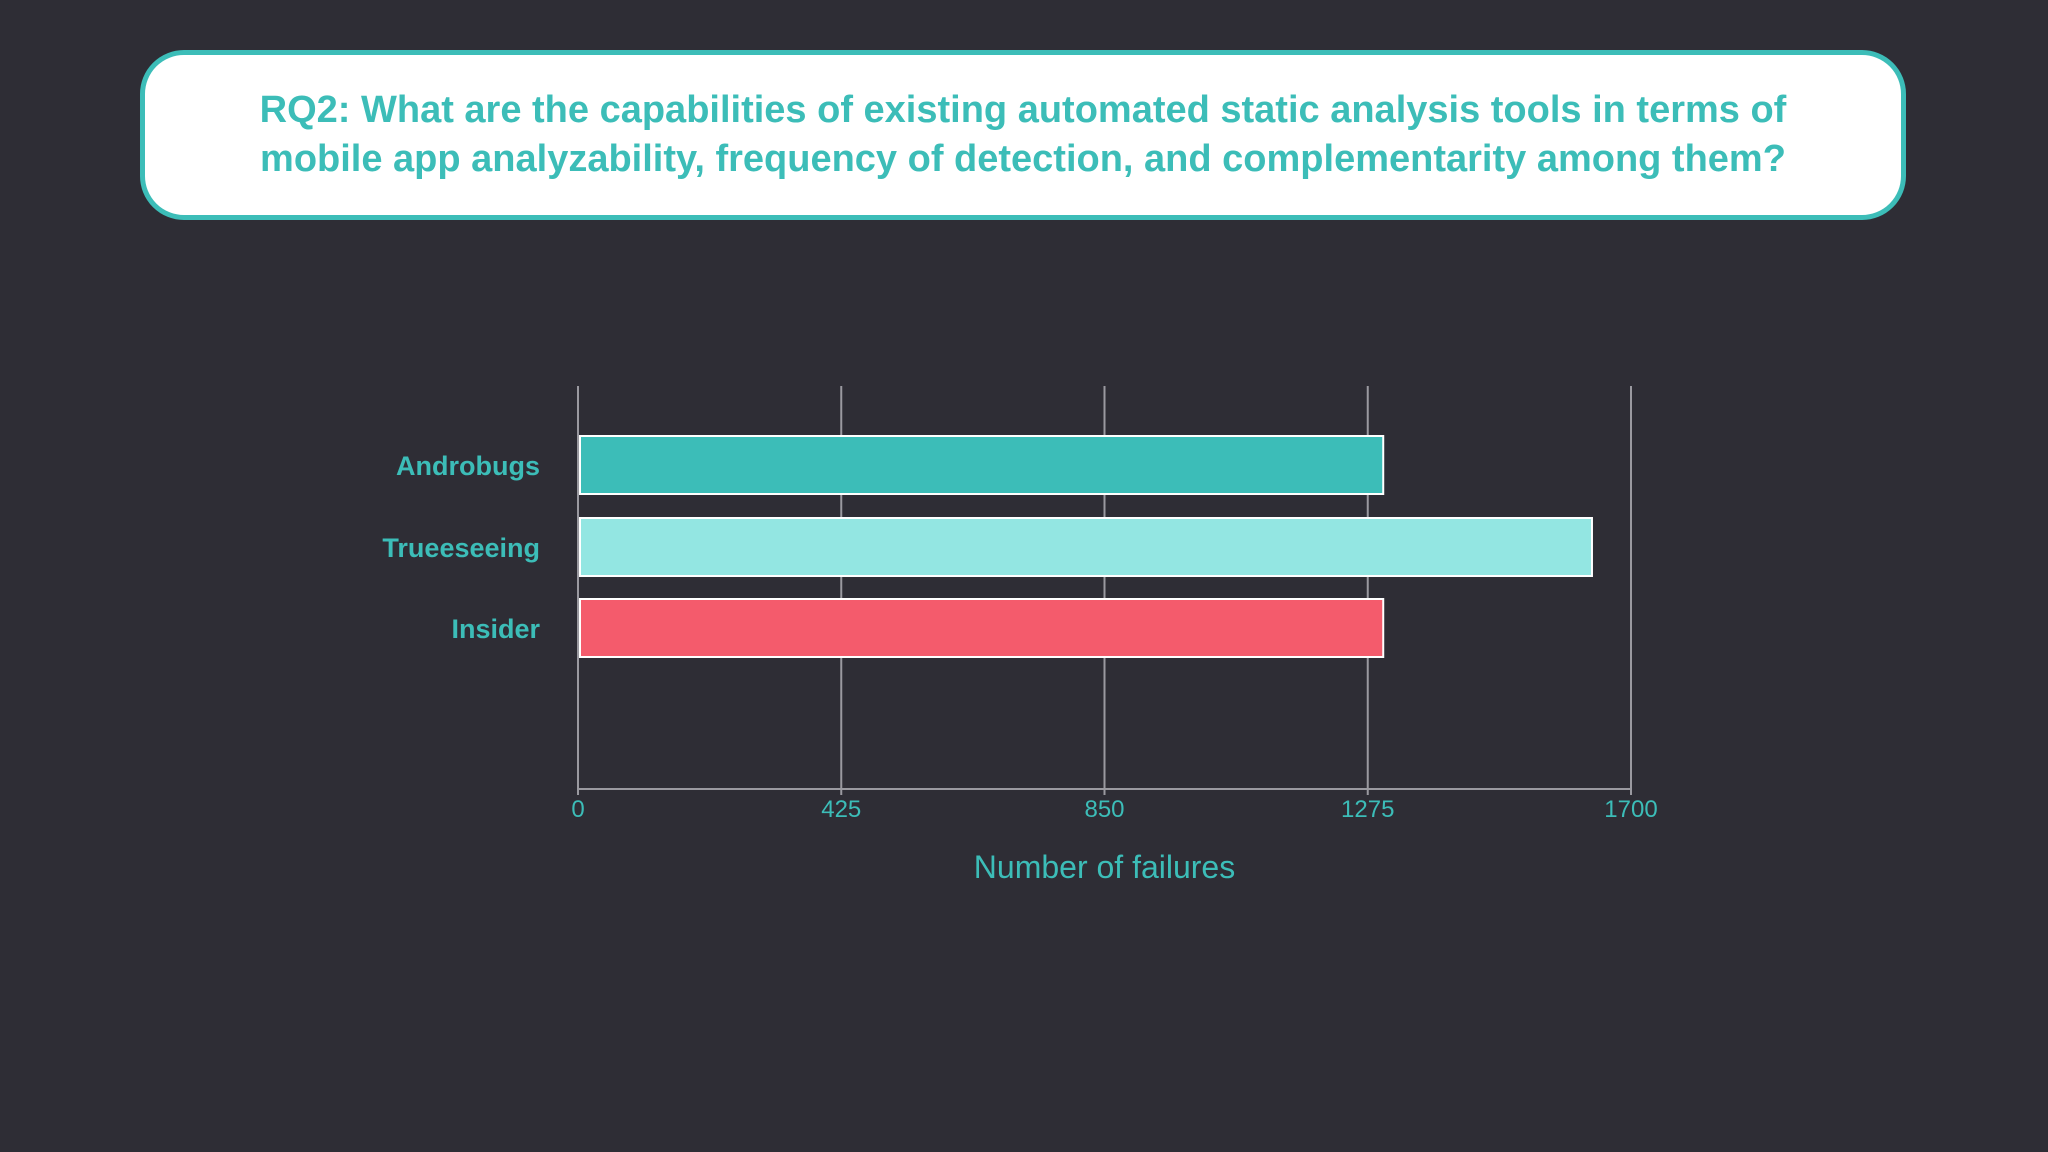 The width and height of the screenshot is (2048, 1152). What do you see at coordinates (1104, 809) in the screenshot?
I see `x-tick-label-850: 850` at bounding box center [1104, 809].